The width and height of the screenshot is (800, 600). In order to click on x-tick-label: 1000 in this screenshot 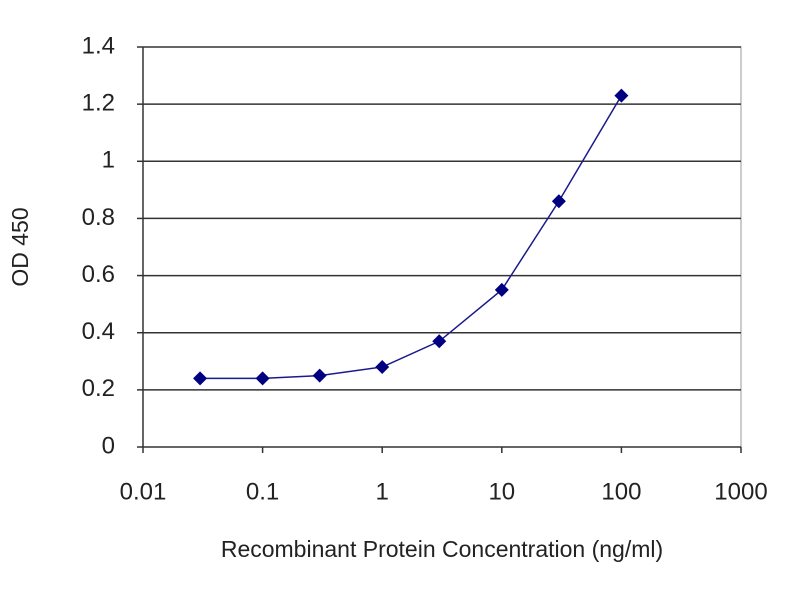, I will do `click(740, 491)`.